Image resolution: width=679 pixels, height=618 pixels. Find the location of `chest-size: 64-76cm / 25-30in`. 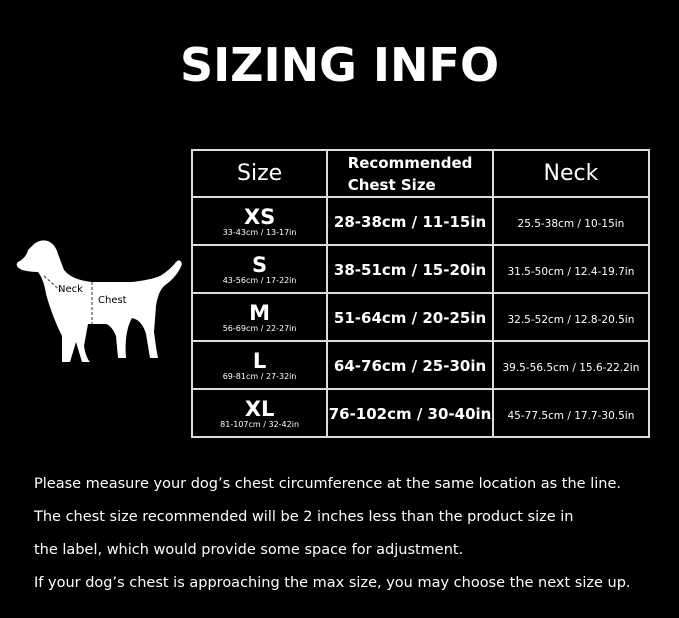

chest-size: 64-76cm / 25-30in is located at coordinates (410, 365).